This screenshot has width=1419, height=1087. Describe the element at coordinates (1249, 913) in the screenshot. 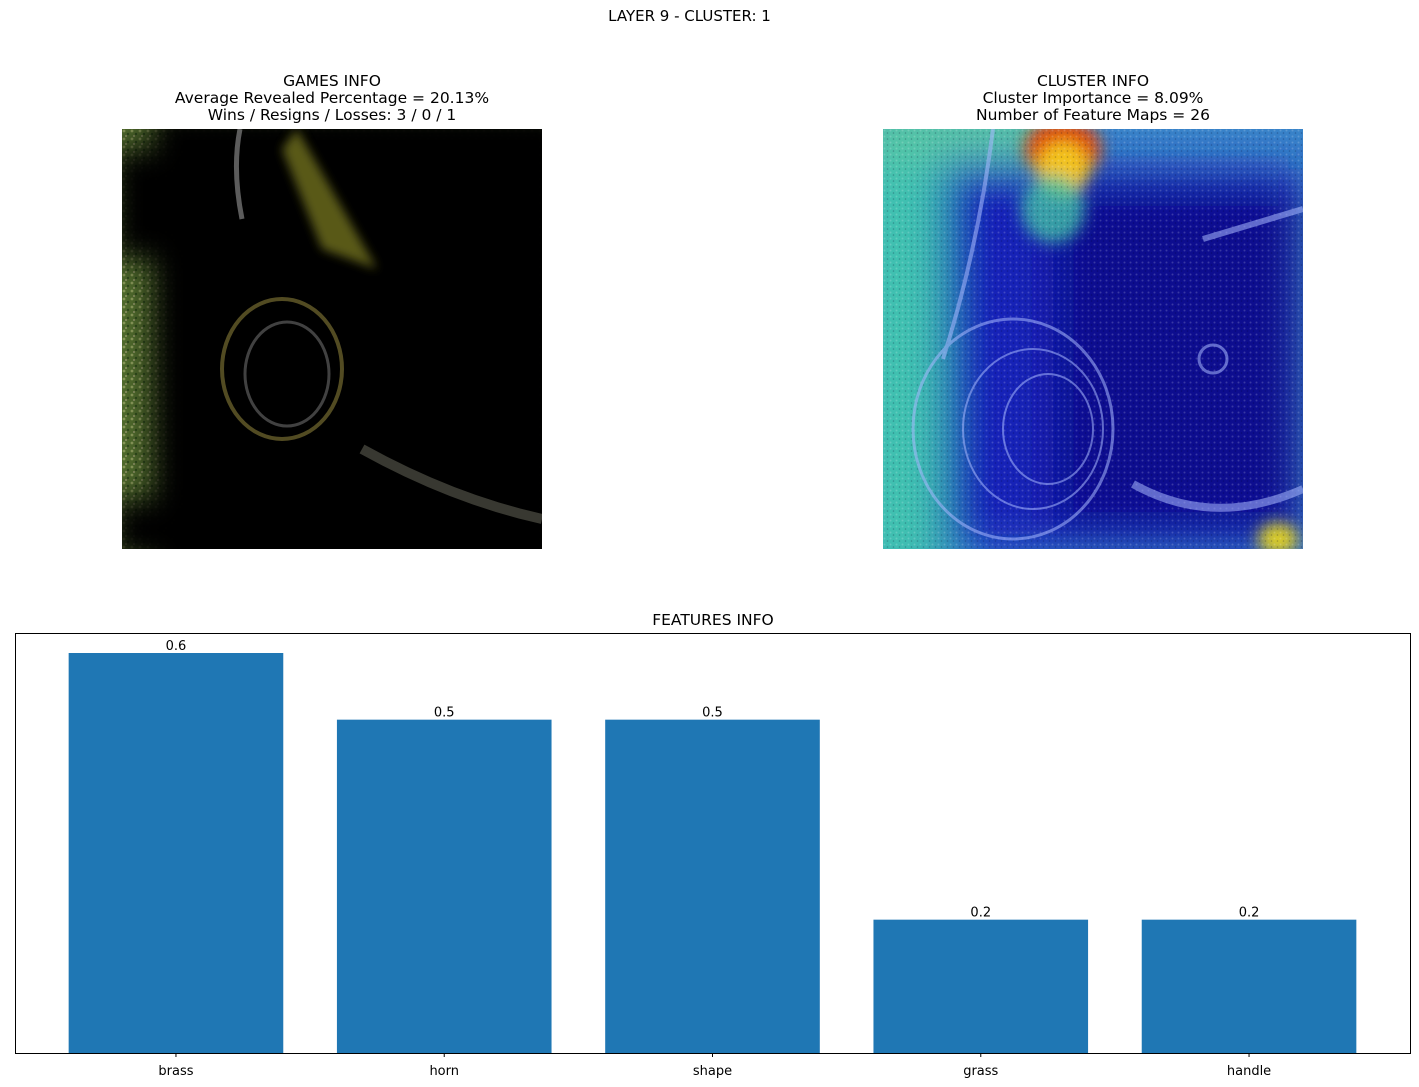

I see `data-label-handle: 0.2` at that location.